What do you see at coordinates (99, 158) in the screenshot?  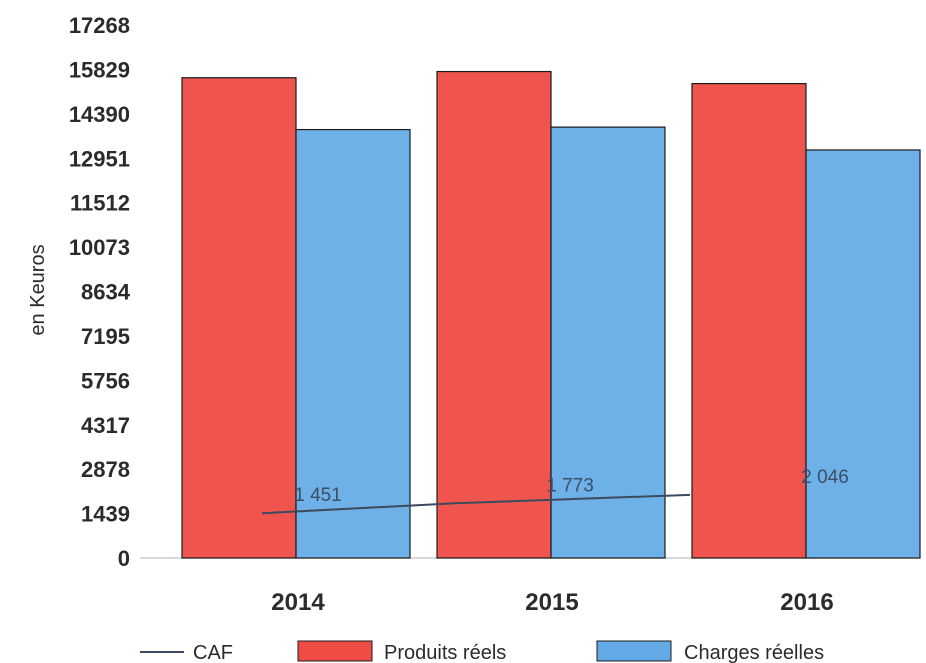 I see `y-tick-label: 12951` at bounding box center [99, 158].